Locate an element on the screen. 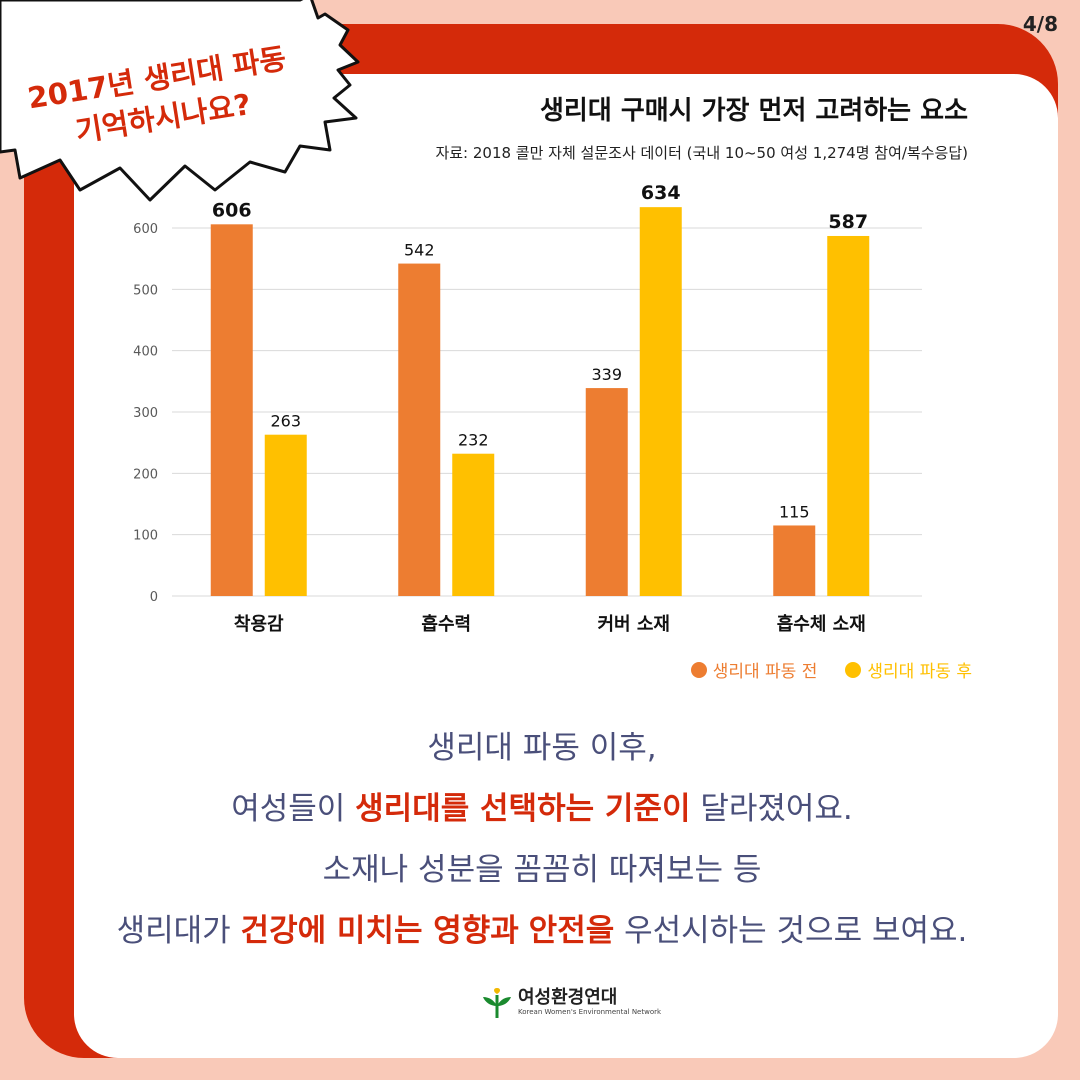 The width and height of the screenshot is (1080, 1080). chart-legend: 생리대 파동 전 생리대 파동 후 is located at coordinates (831, 669).